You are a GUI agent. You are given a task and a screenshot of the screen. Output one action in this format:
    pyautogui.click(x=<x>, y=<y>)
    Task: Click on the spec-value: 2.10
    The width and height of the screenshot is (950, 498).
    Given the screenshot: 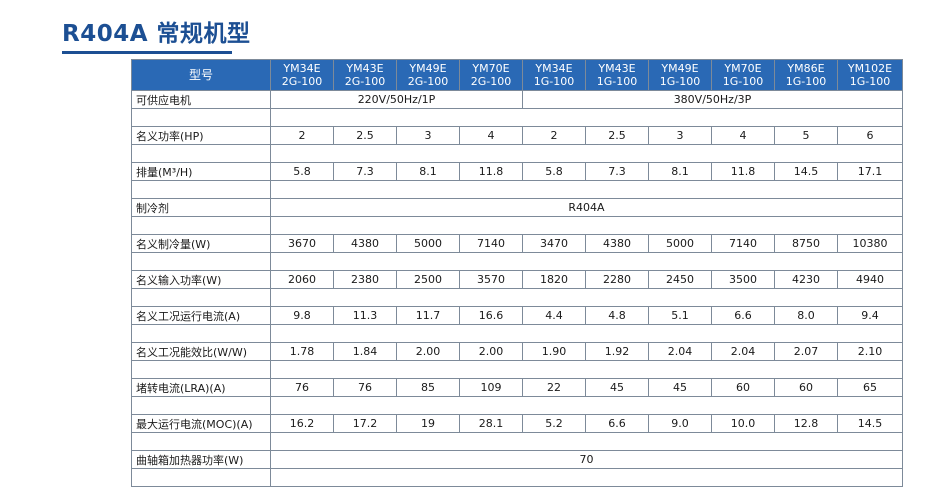 What is the action you would take?
    pyautogui.click(x=870, y=351)
    